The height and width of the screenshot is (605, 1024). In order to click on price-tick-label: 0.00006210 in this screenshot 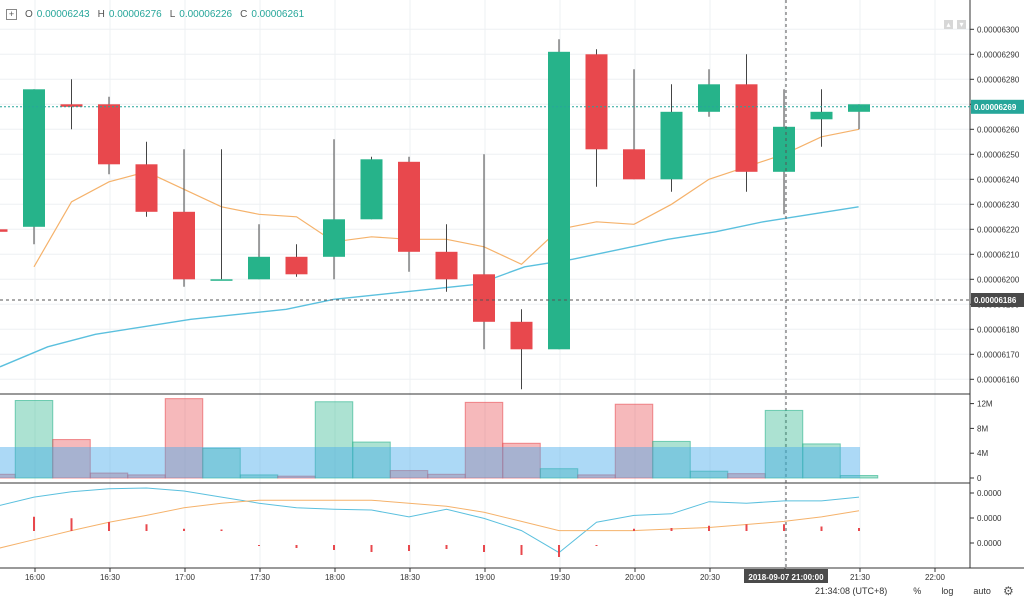, I will do `click(998, 254)`.